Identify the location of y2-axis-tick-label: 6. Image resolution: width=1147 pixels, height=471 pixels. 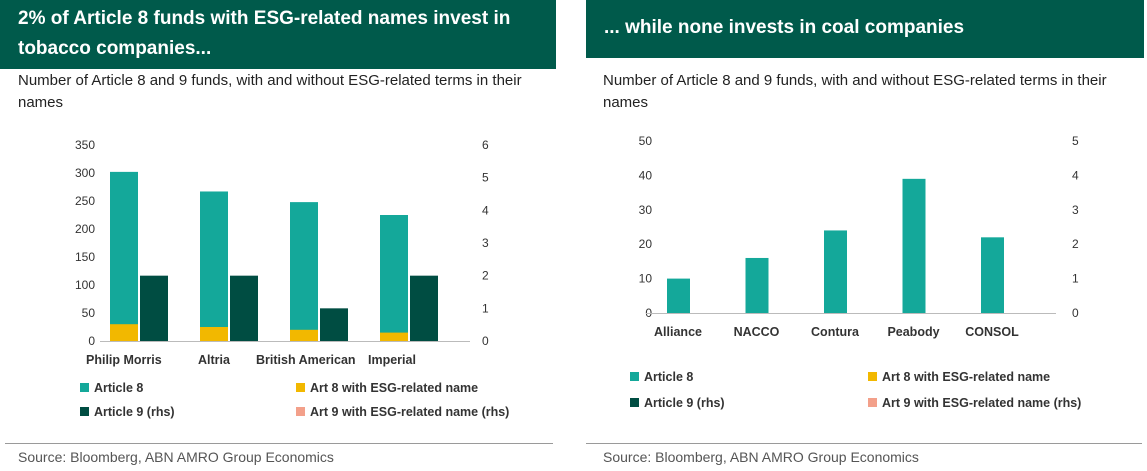
(485, 145).